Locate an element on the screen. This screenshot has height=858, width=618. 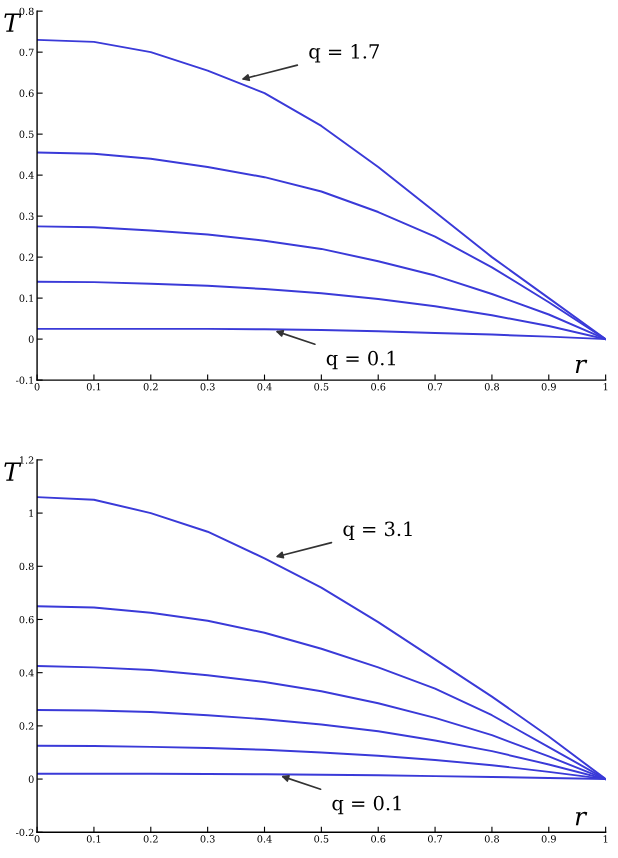
annotation: q = 1.7 is located at coordinates (344, 53).